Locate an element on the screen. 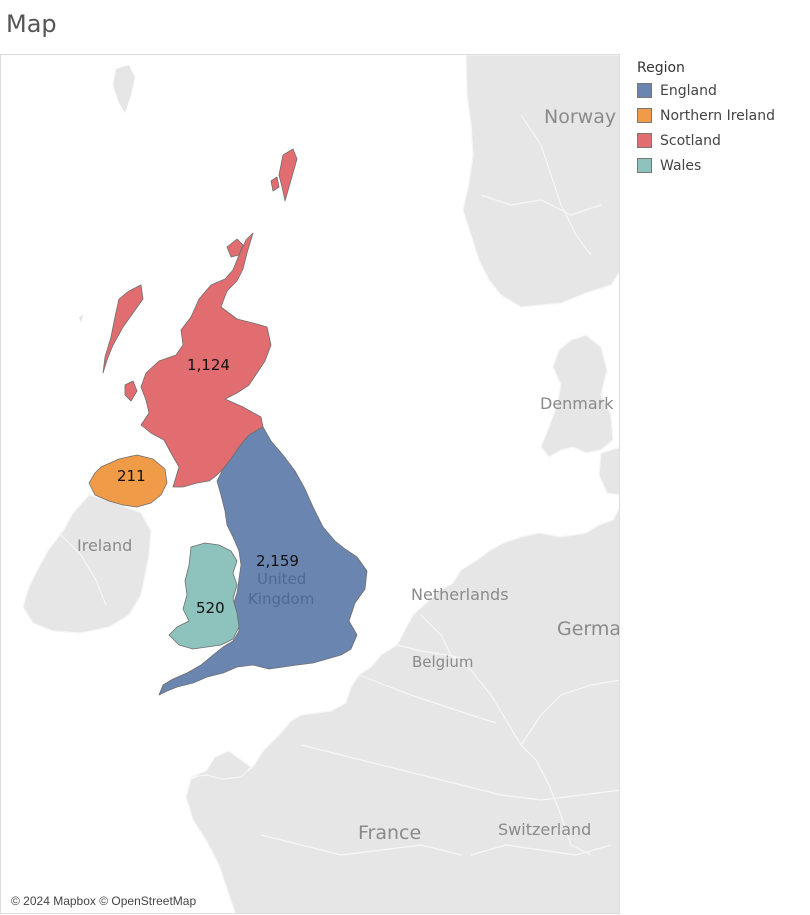 This screenshot has width=810, height=915. label-netherlands: Netherlands is located at coordinates (460, 594).